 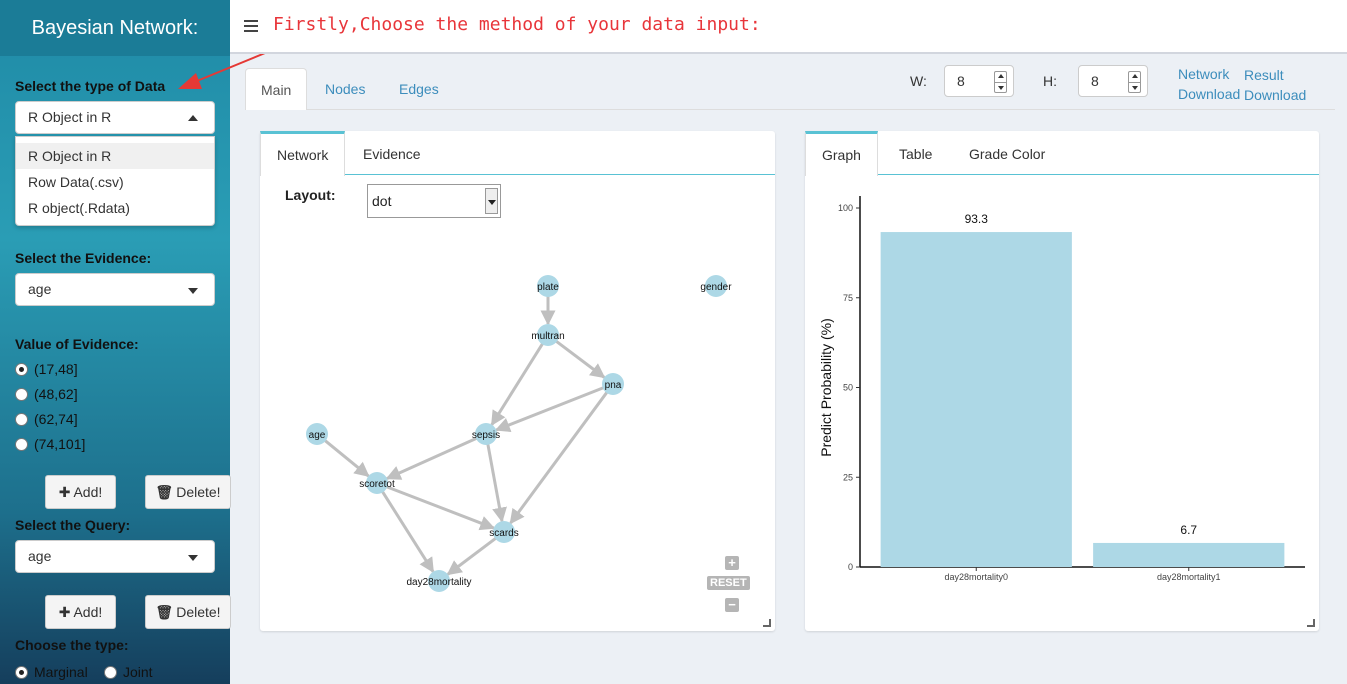 I want to click on query-label: Select the Query:, so click(x=73, y=525).